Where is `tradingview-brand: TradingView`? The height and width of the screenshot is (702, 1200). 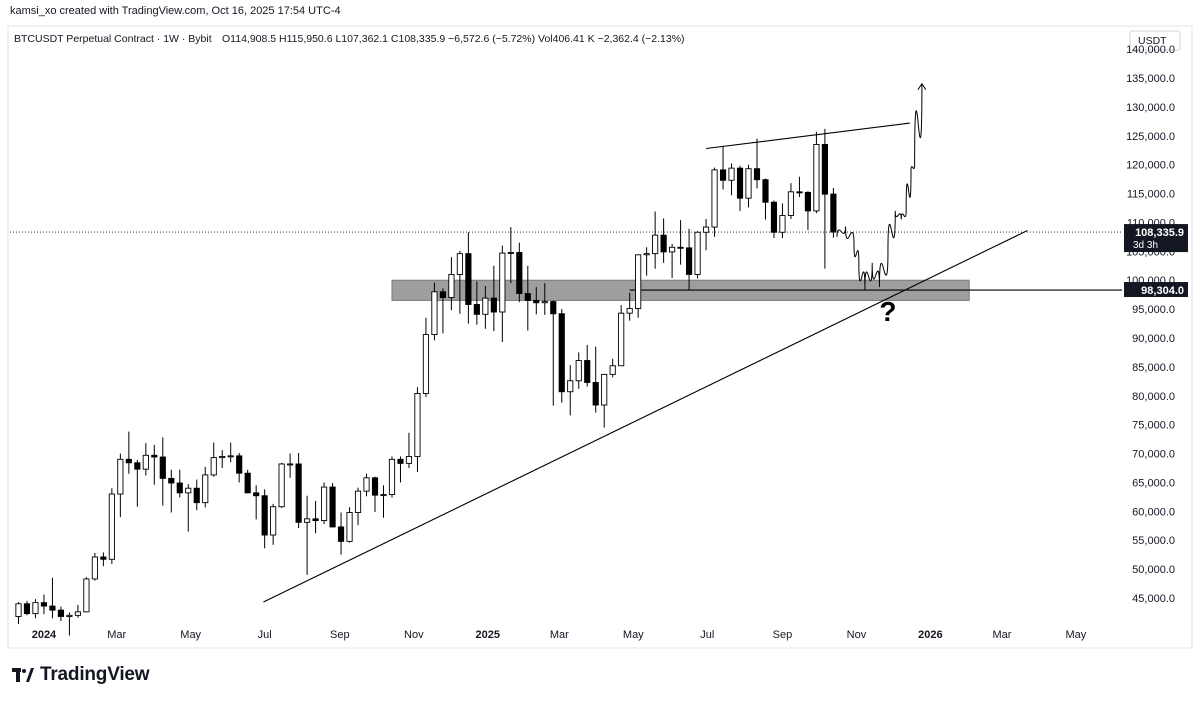 tradingview-brand: TradingView is located at coordinates (81, 675).